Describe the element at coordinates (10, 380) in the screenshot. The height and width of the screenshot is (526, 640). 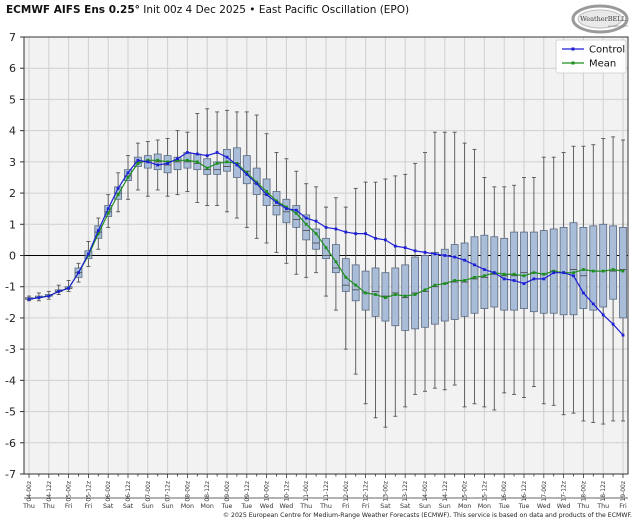
I see `y-tick-label: -4` at that location.